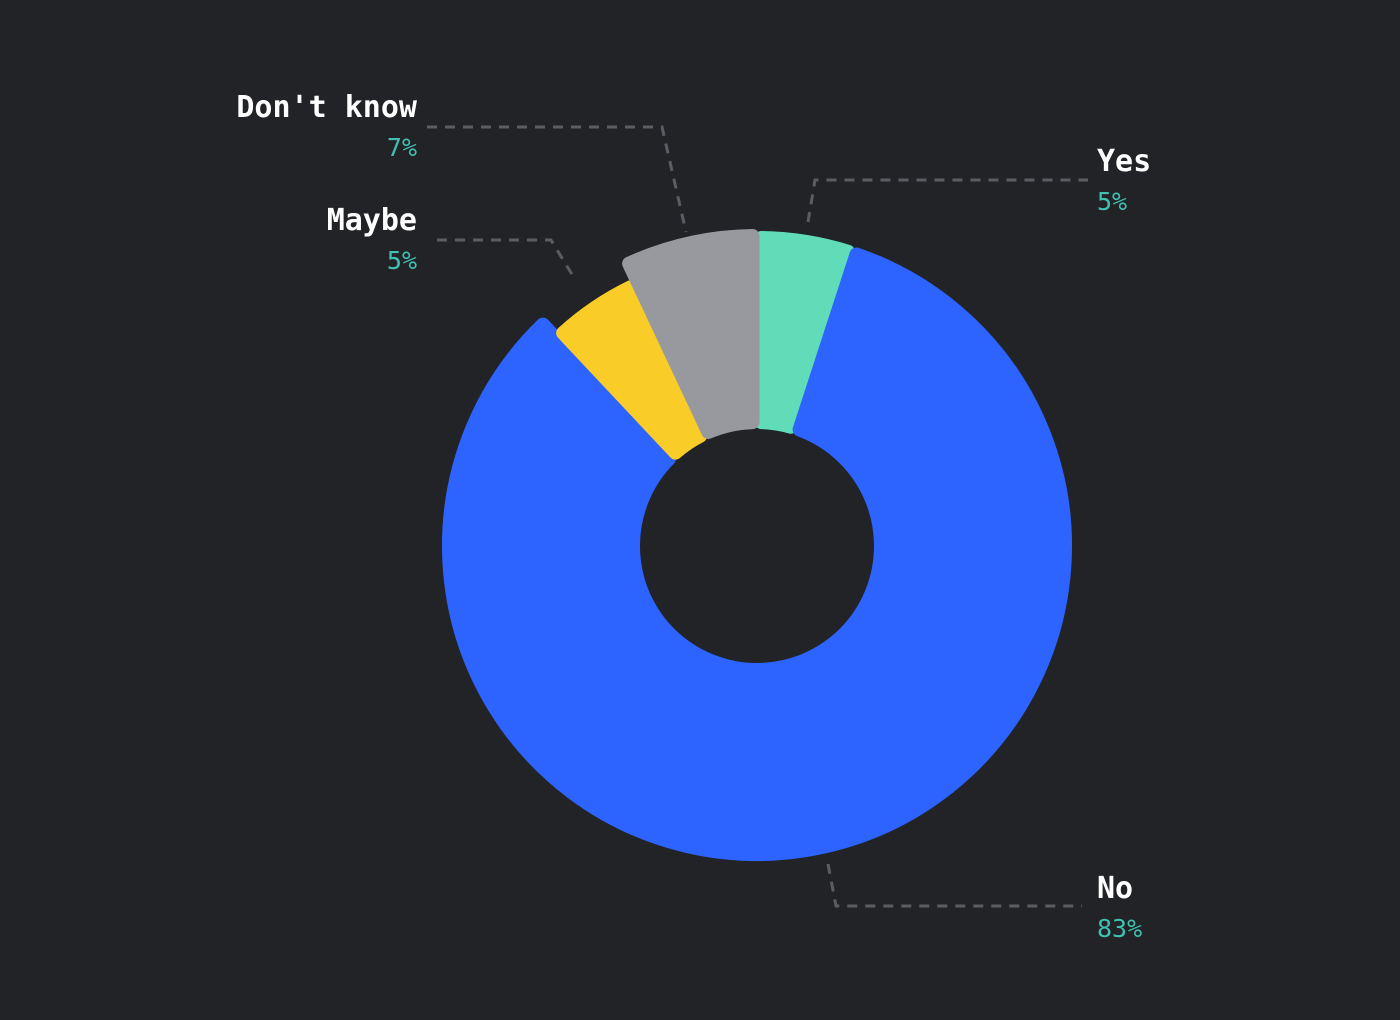 The width and height of the screenshot is (1400, 1020). What do you see at coordinates (1112, 201) in the screenshot?
I see `value-label-yes: 5%` at bounding box center [1112, 201].